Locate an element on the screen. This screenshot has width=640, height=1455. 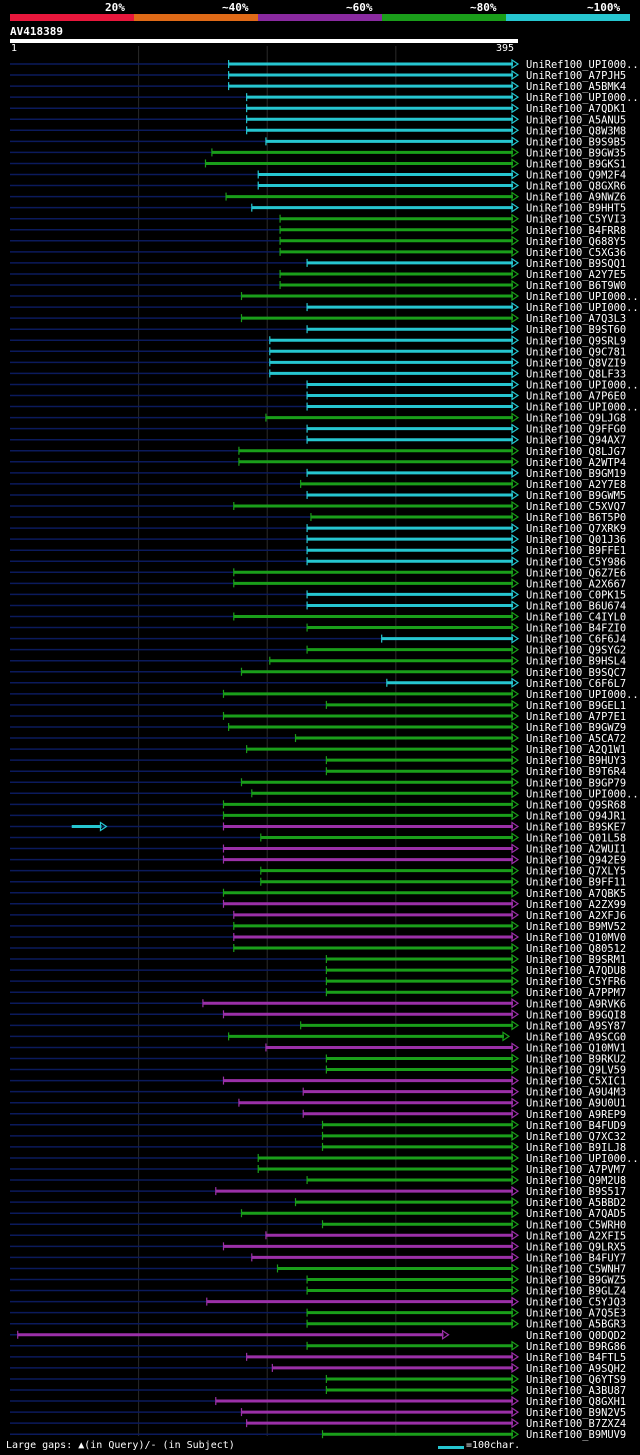
hit-row: UniRef100_B9MUV9 is located at coordinates (318, 1435).